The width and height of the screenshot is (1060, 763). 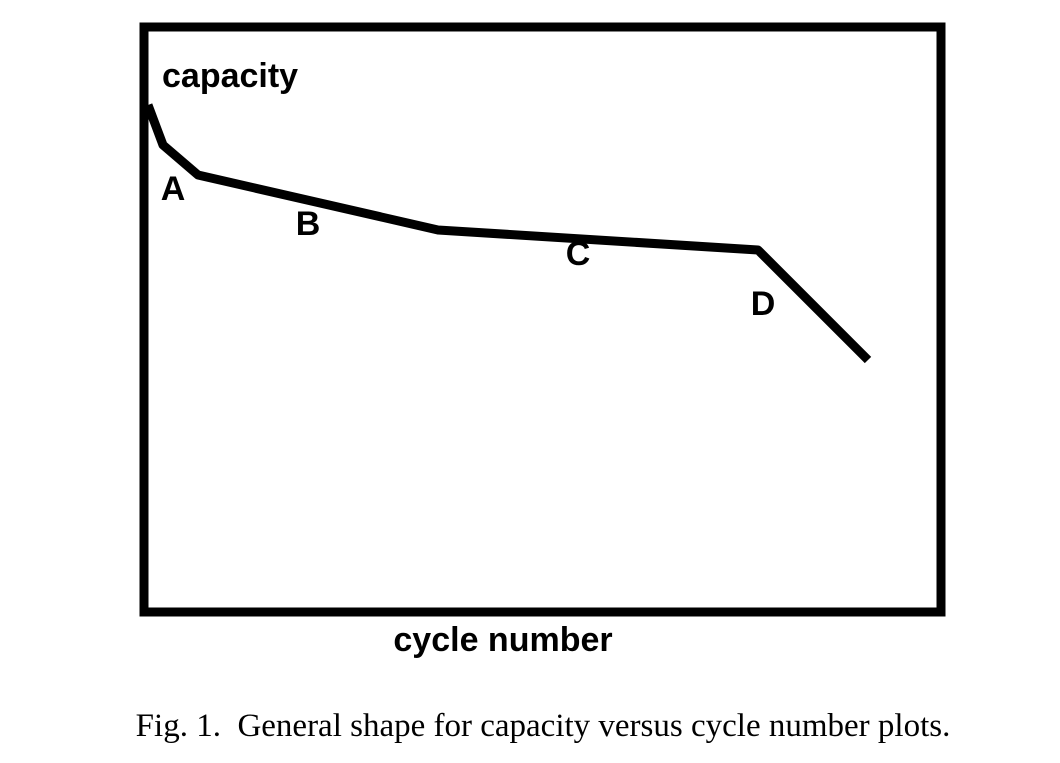 What do you see at coordinates (763, 304) in the screenshot?
I see `region-label-d: D` at bounding box center [763, 304].